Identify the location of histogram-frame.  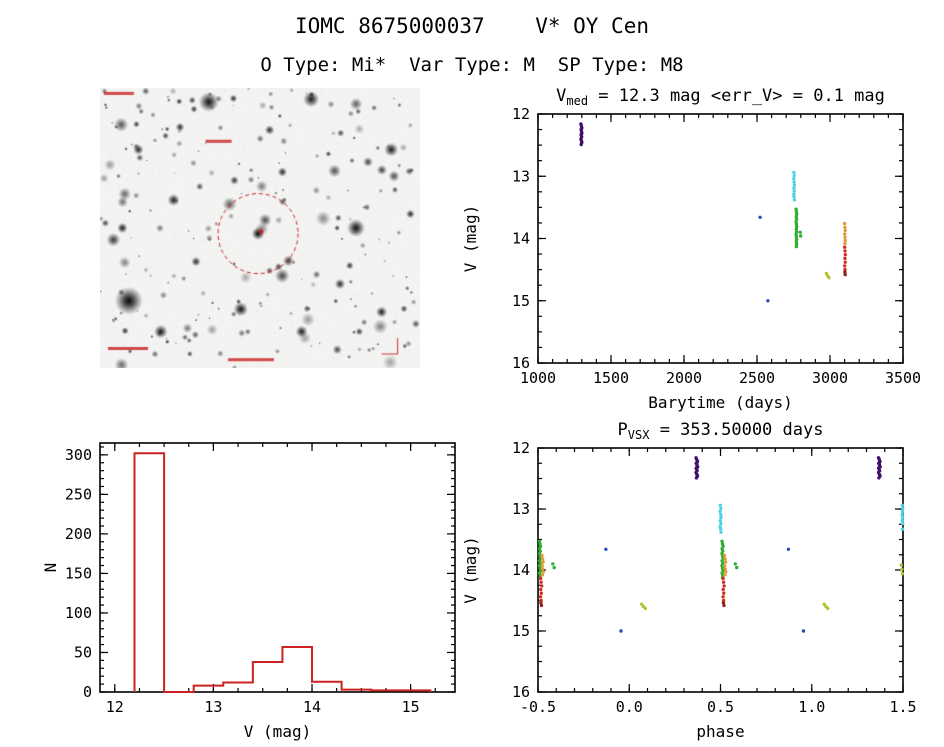
(277, 567).